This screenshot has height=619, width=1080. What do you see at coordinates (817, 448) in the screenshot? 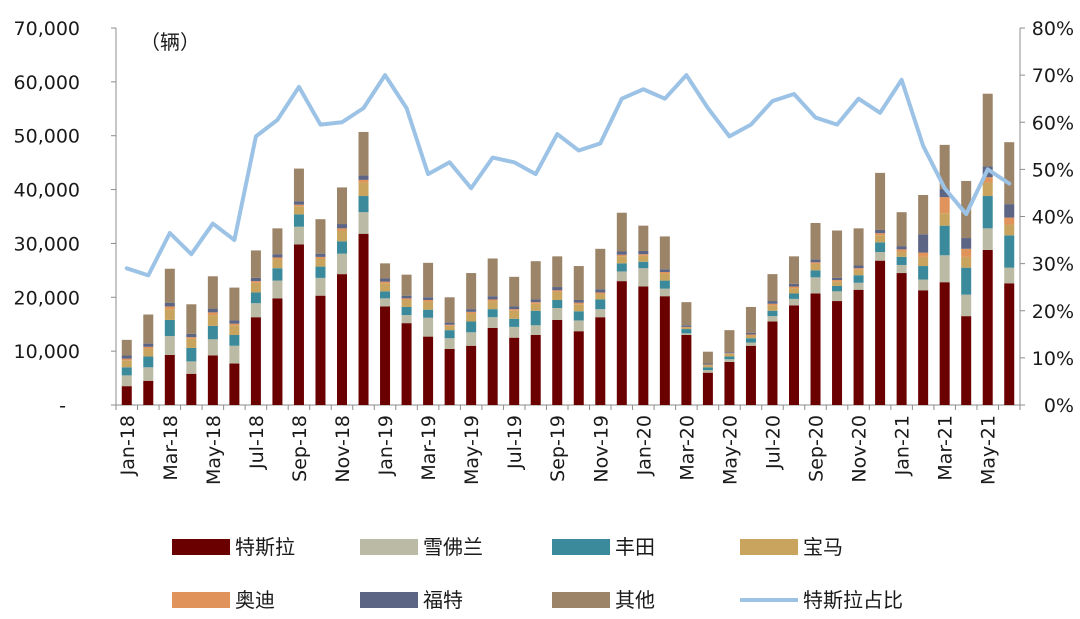
I see `x-axis-tick-label: Sep-20` at bounding box center [817, 448].